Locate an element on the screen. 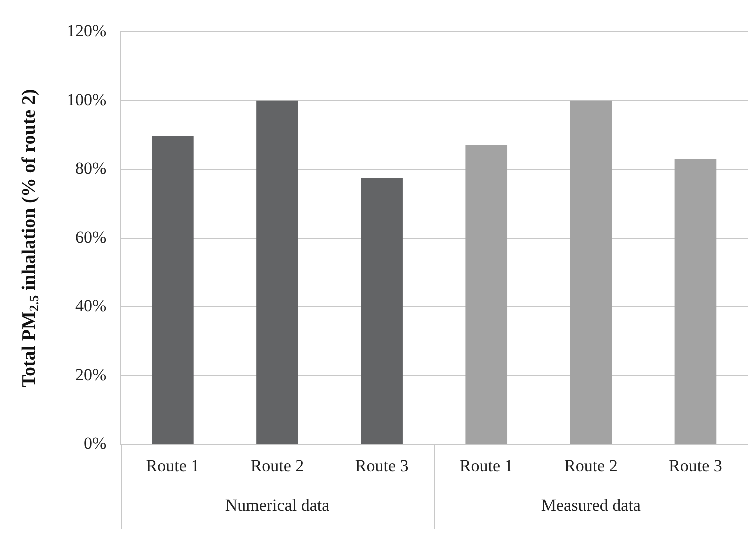 The width and height of the screenshot is (756, 537). y-tick-label: 120% is located at coordinates (86, 31).